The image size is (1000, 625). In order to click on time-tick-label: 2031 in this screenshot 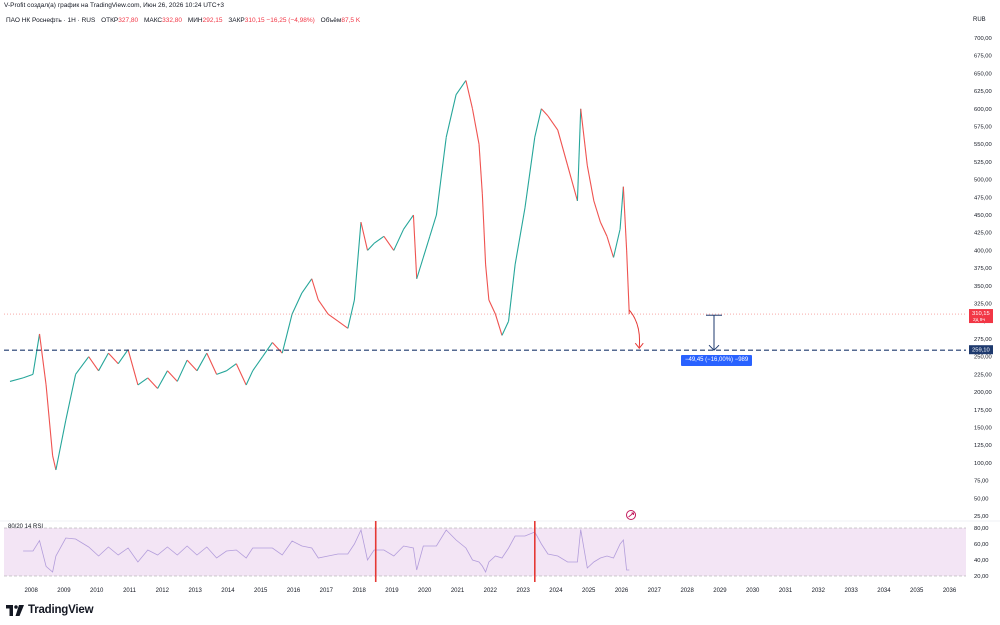, I will do `click(786, 591)`.